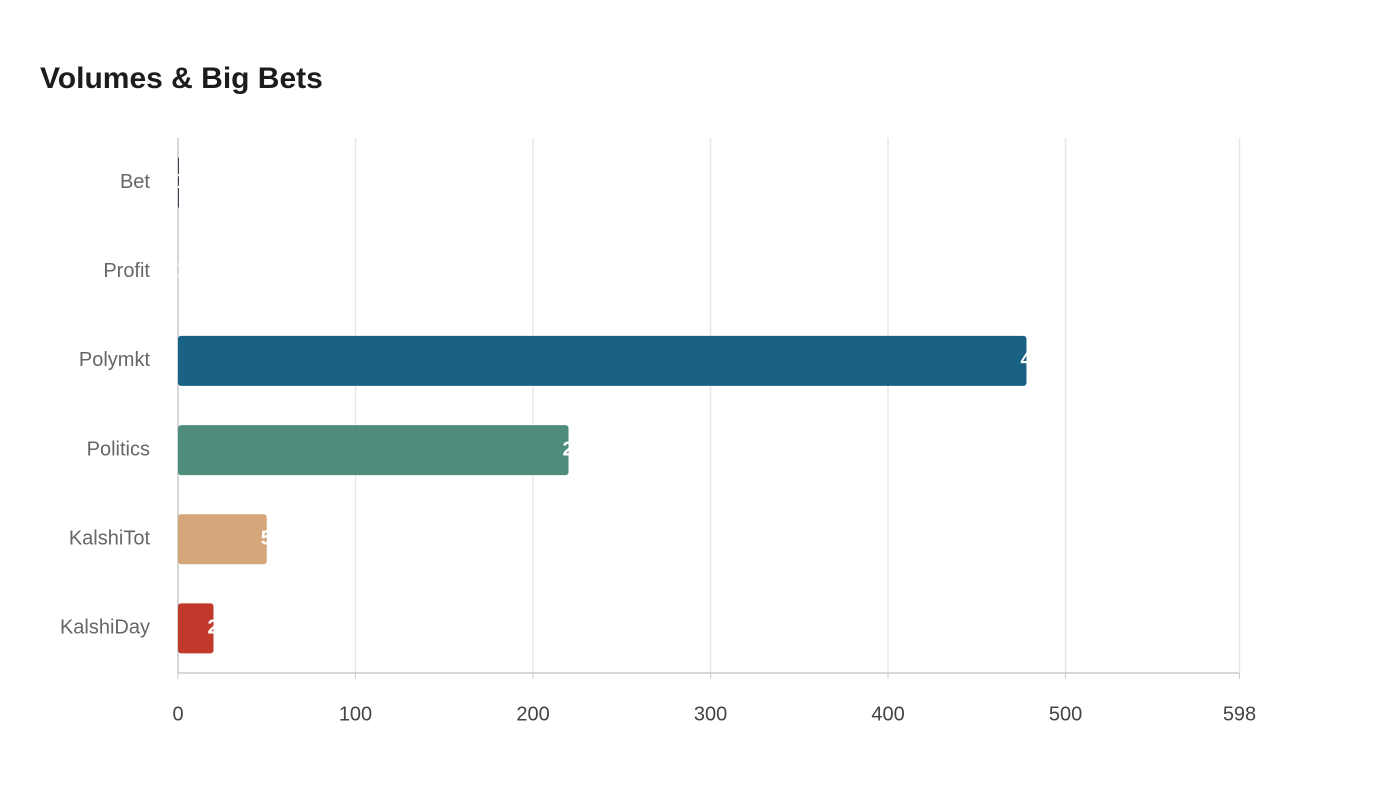 This screenshot has width=1400, height=800. What do you see at coordinates (1036, 360) in the screenshot?
I see `value-label: 478` at bounding box center [1036, 360].